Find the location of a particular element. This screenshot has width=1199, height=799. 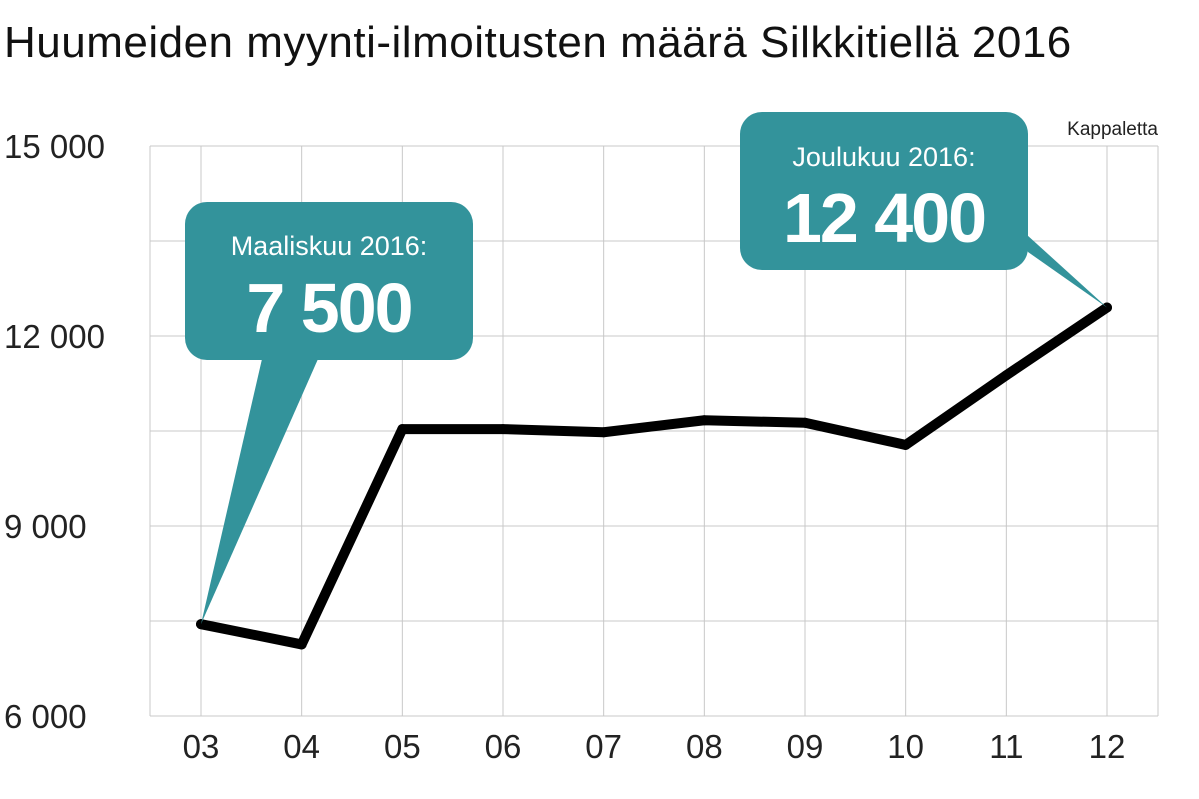

callout: Joulukuu 2016: 12 400 is located at coordinates (923, 210).